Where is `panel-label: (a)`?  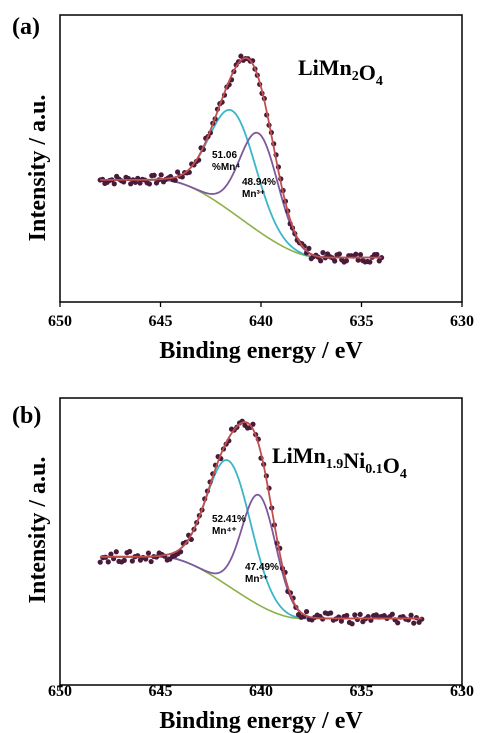 panel-label: (a) is located at coordinates (26, 27).